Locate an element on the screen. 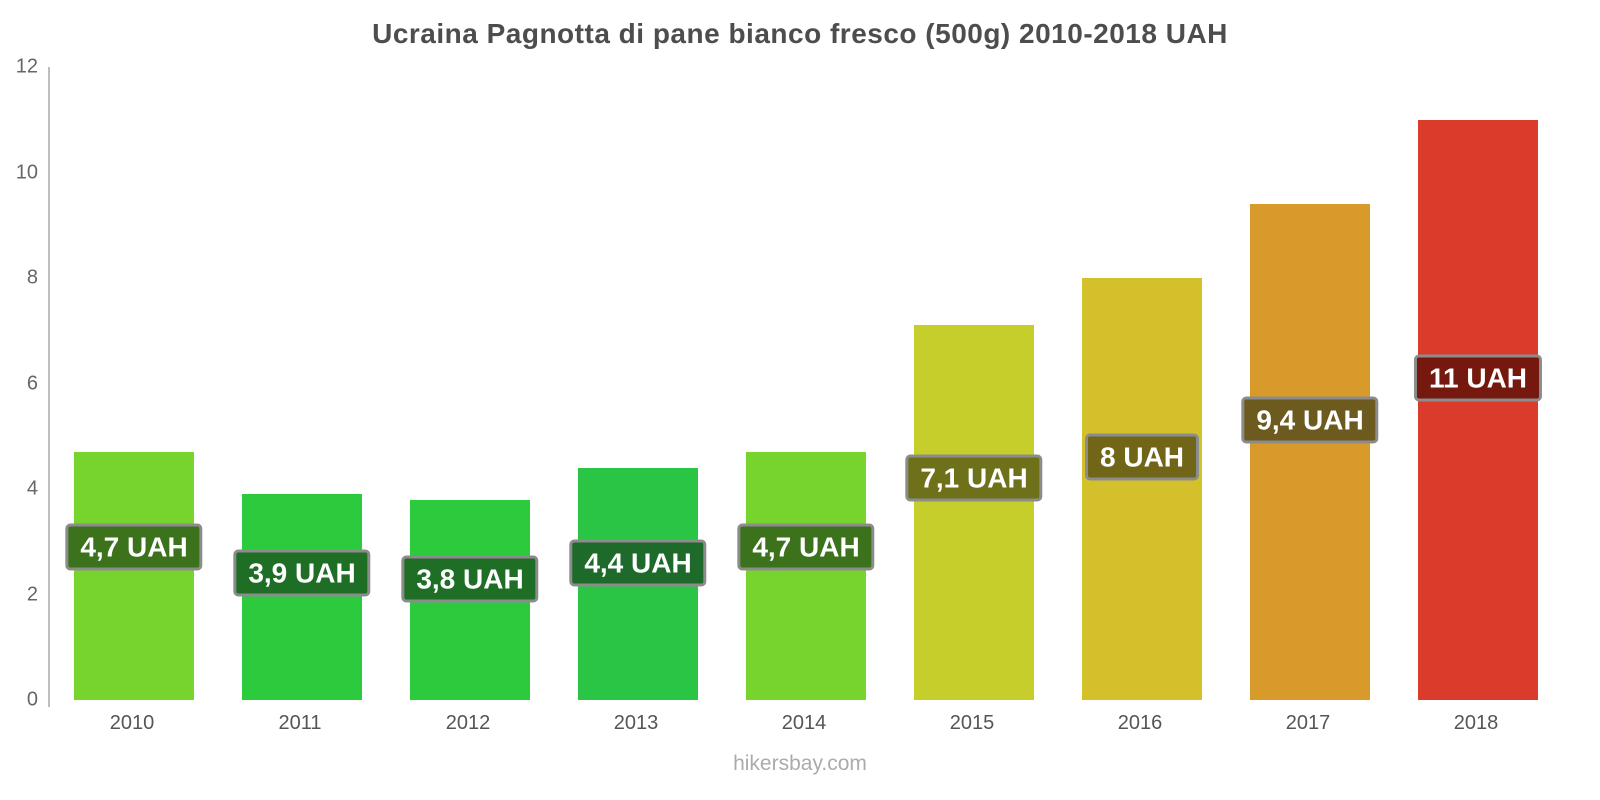 This screenshot has width=1600, height=800. bar-value-label-2018: 11 UAH is located at coordinates (1478, 378).